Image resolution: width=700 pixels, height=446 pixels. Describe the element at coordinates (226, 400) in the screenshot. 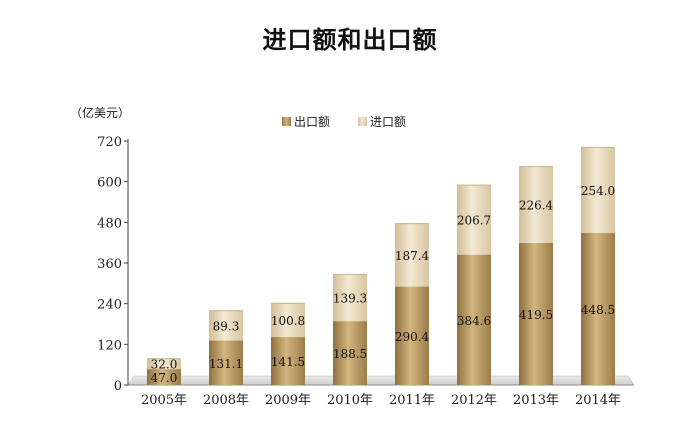

I see `x-tick-label: 2008年` at that location.